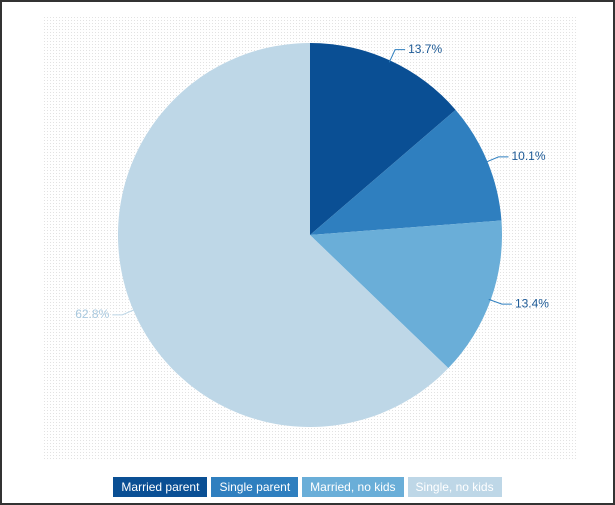  I want to click on legend-entry: Single parent, so click(255, 487).